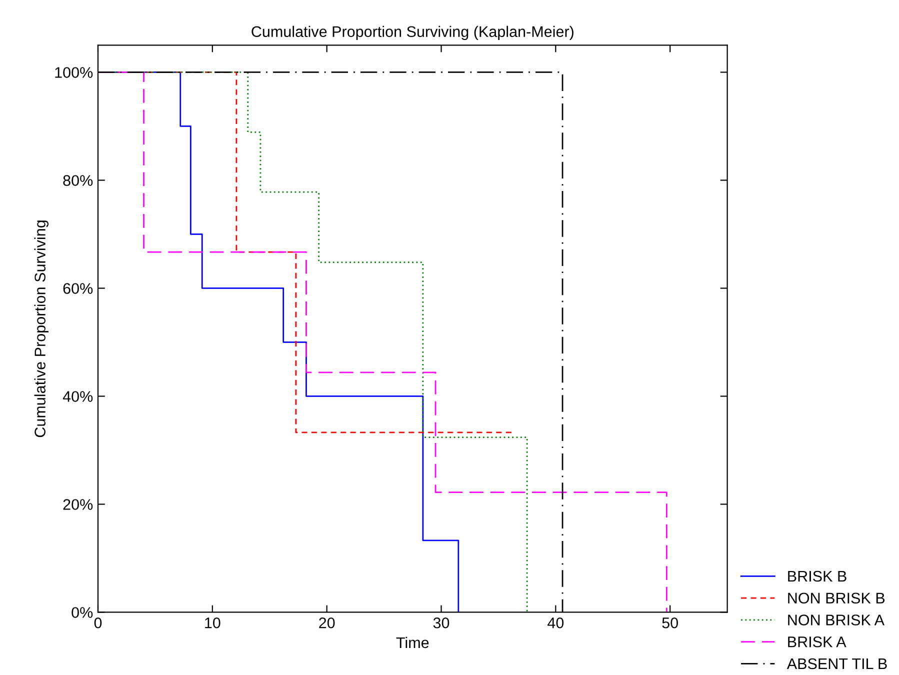  What do you see at coordinates (412, 642) in the screenshot?
I see `x-axis-title: Time` at bounding box center [412, 642].